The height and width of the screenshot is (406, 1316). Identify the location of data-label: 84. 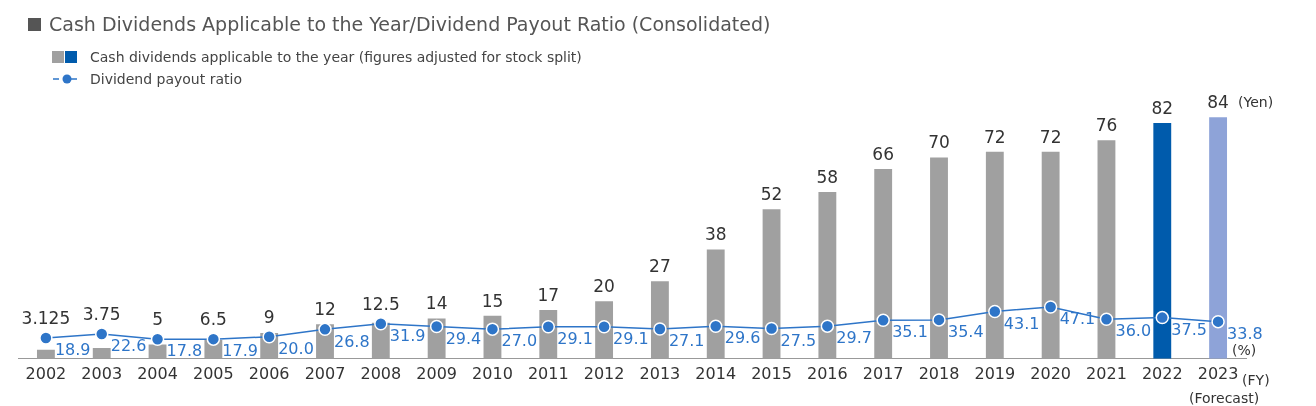
(1218, 102).